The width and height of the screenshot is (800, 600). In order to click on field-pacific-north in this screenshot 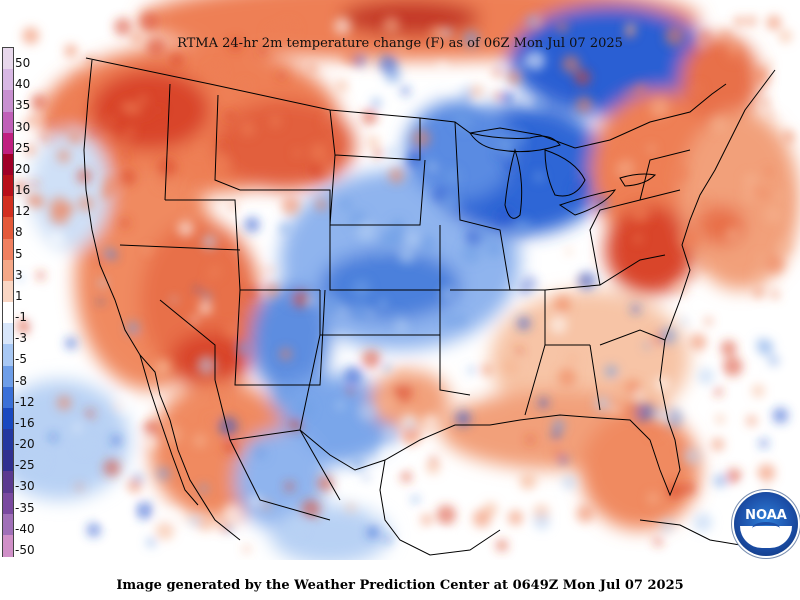, I will do `click(70, 190)`.